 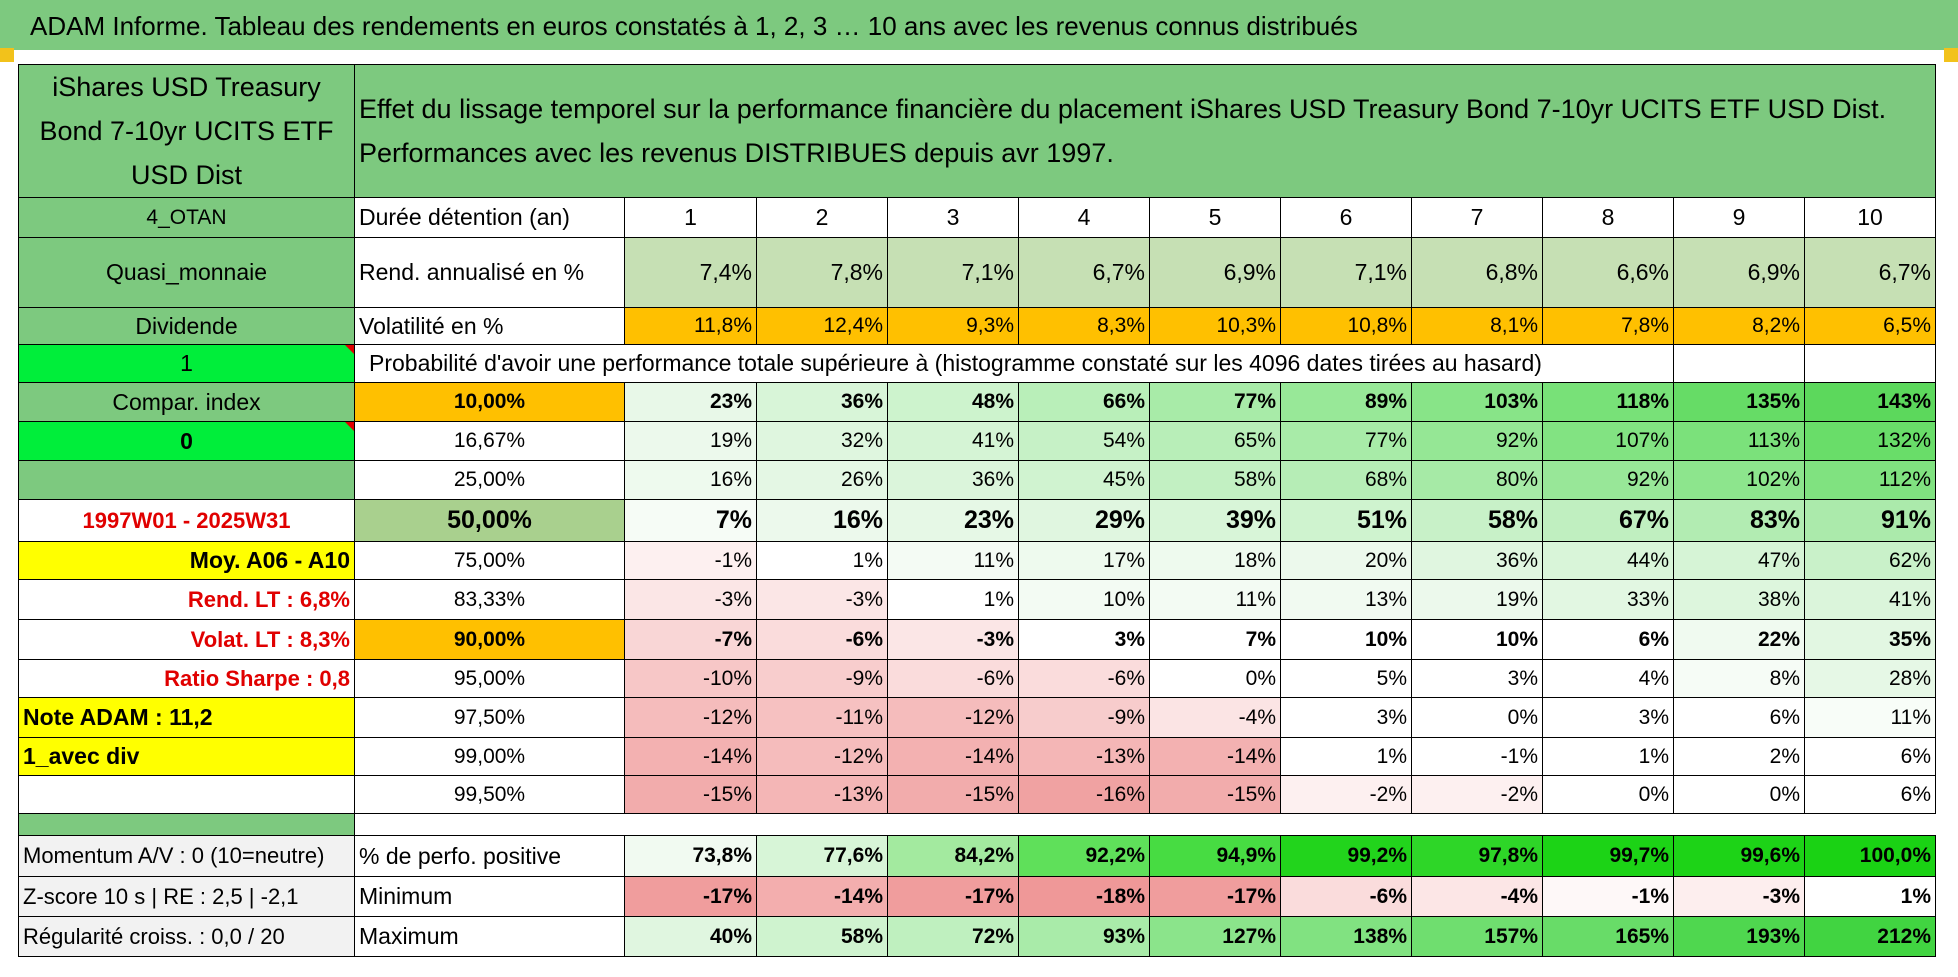 I want to click on momentum-cell: Momentum A/V : 0 (10=neutre), so click(x=186, y=856).